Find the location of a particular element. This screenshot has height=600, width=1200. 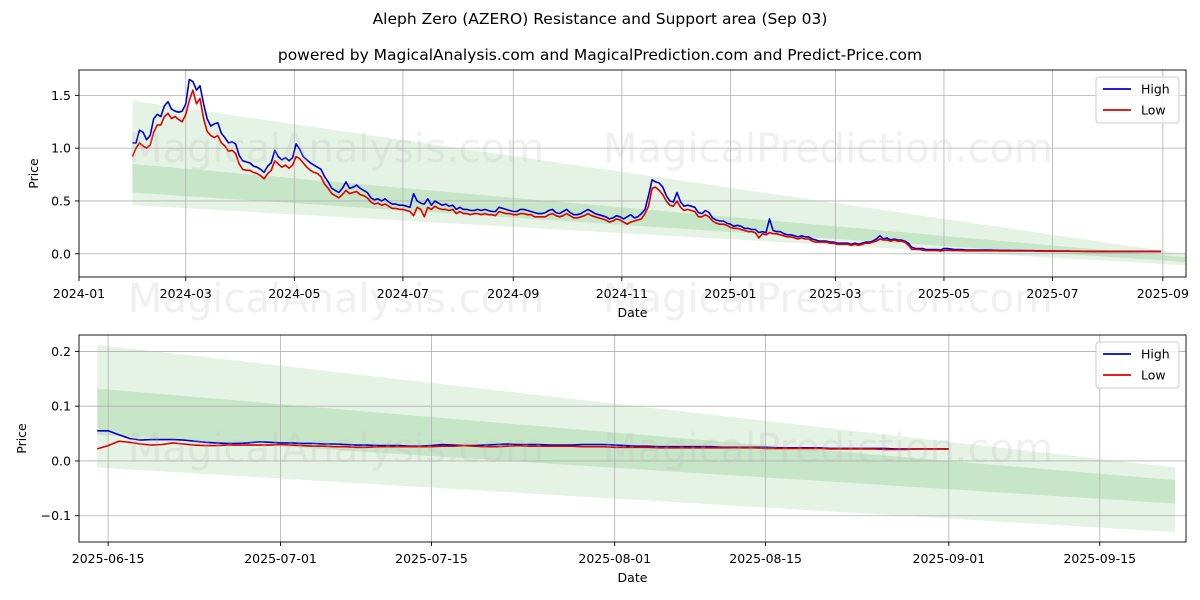

x-tick-label: 2024-07 is located at coordinates (403, 293).